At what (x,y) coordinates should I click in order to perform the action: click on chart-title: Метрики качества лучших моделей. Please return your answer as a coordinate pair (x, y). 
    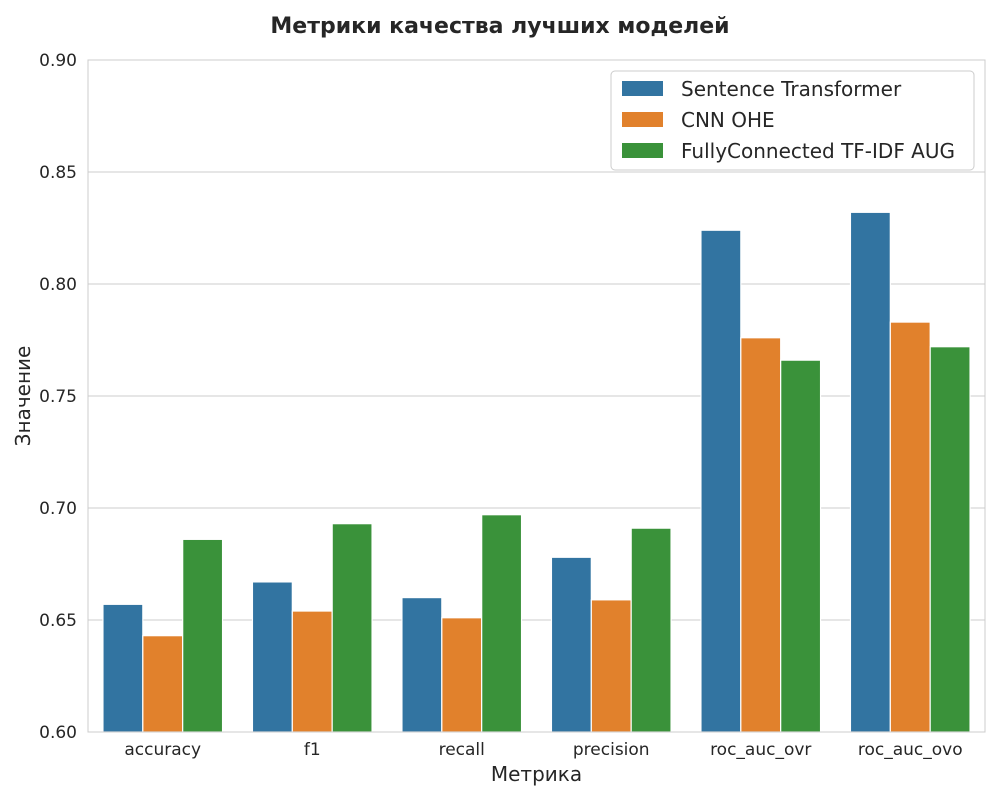
    Looking at the image, I should click on (499, 26).